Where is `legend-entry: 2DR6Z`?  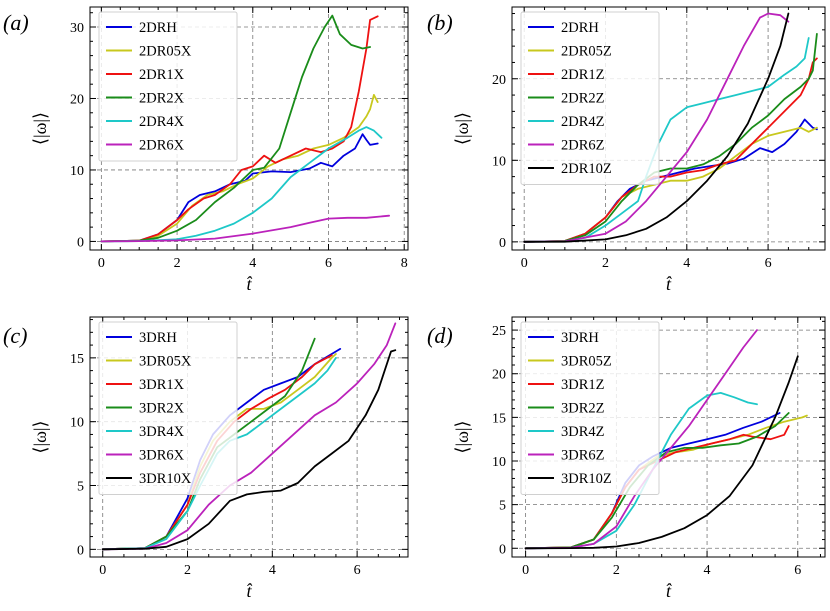
legend-entry: 2DR6Z is located at coordinates (583, 146).